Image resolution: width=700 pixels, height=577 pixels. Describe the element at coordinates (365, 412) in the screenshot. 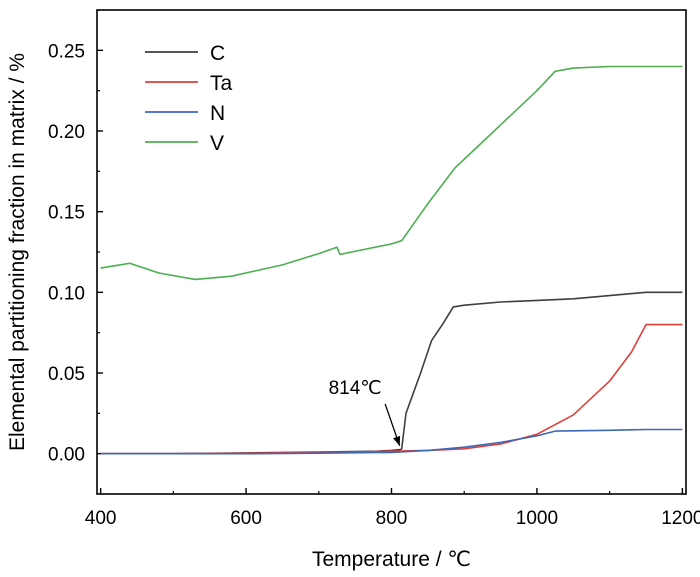

I see `annotation-layer: 814℃` at that location.